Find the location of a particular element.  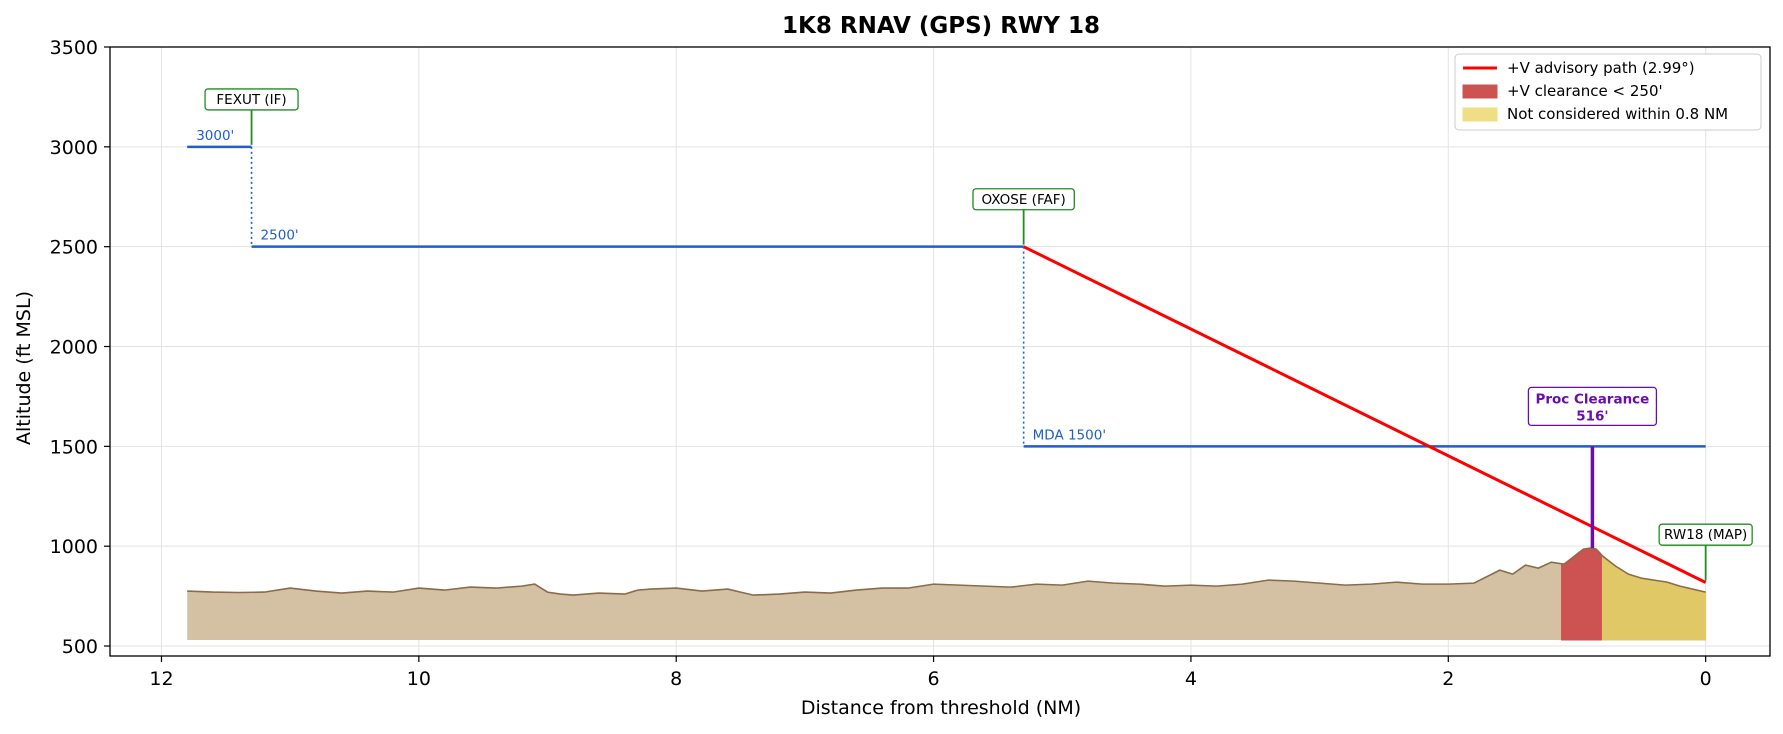

terrain-edge is located at coordinates (946, 571).